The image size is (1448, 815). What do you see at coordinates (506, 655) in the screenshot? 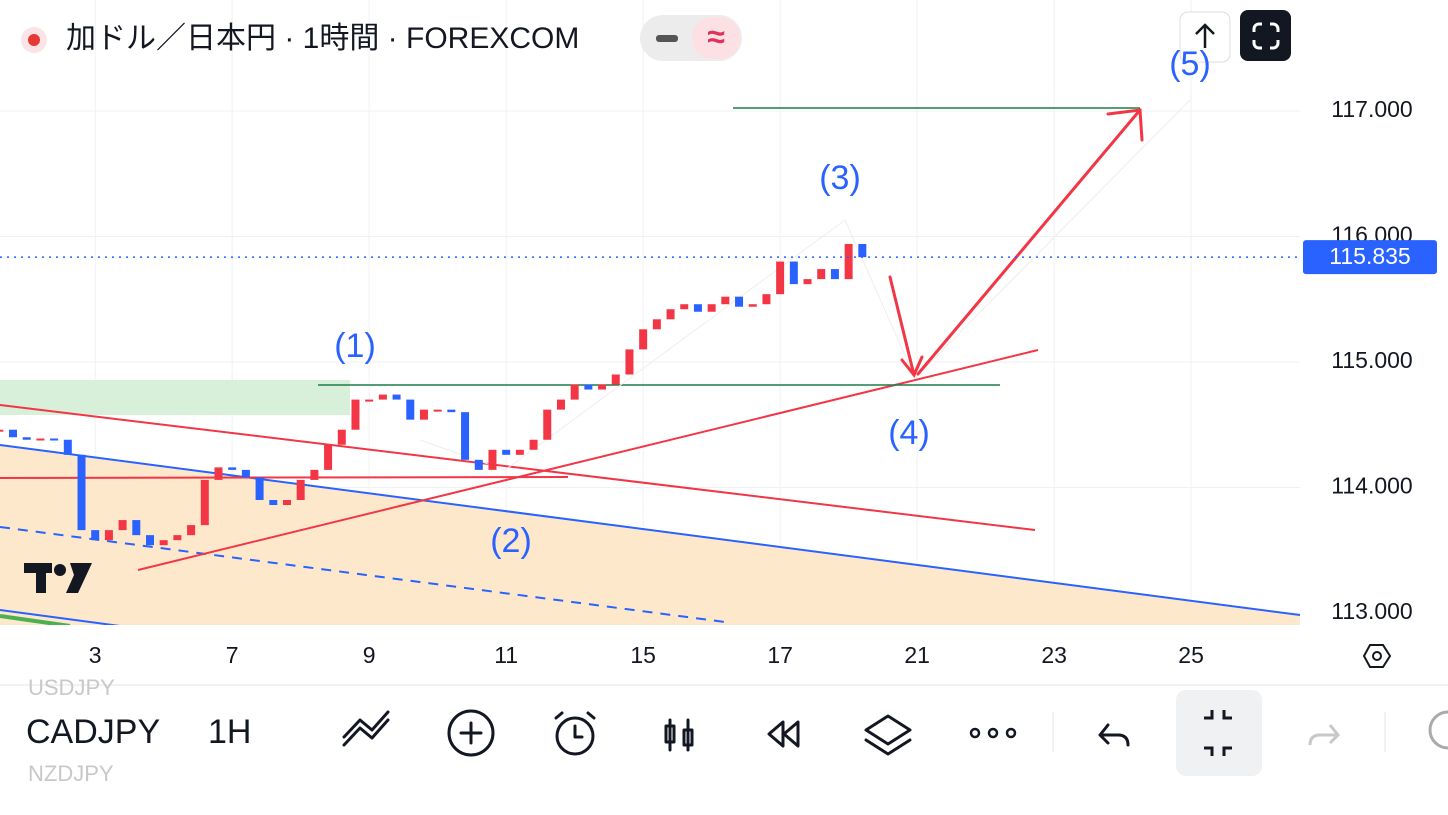
I see `x-tick-label: 11` at bounding box center [506, 655].